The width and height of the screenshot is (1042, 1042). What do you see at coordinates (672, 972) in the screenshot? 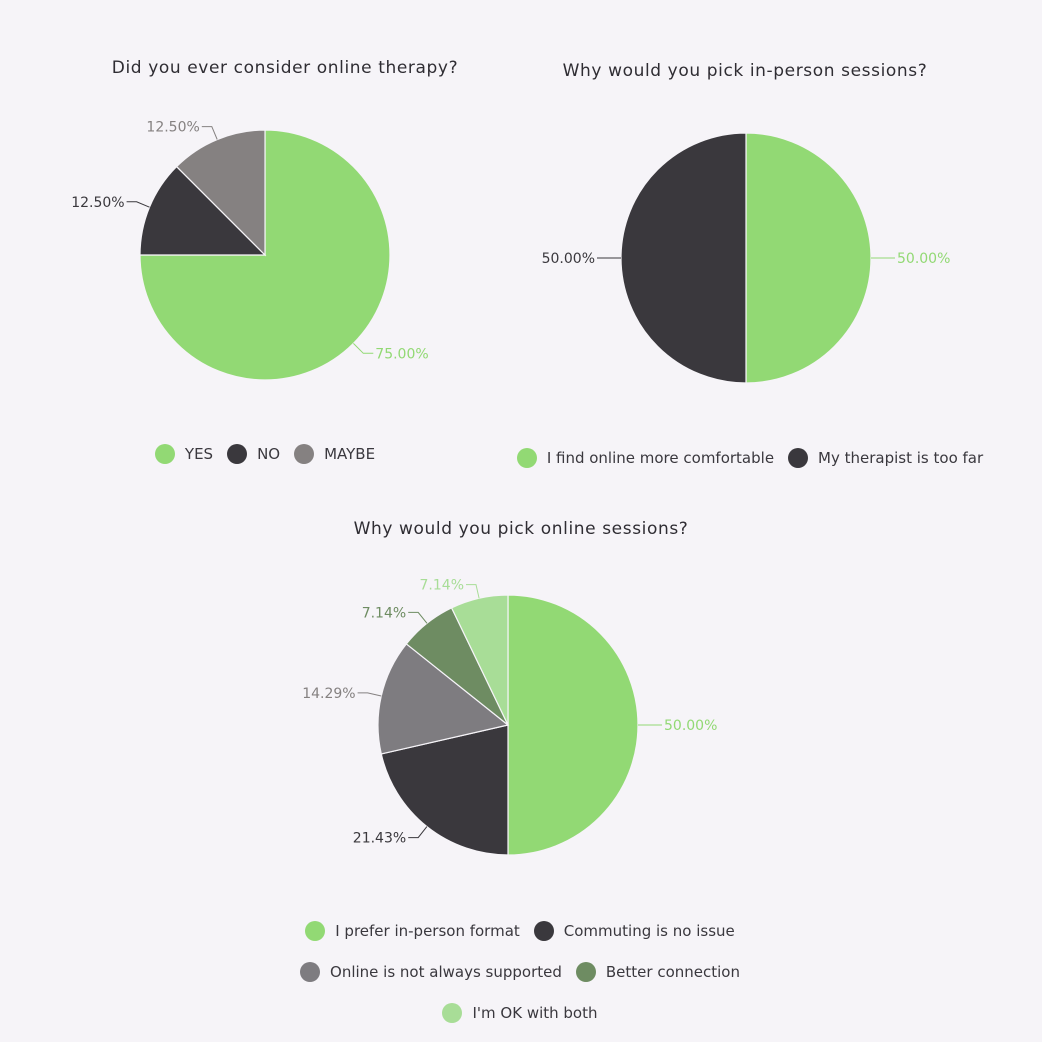
I see `legend-label: Better connection` at bounding box center [672, 972].